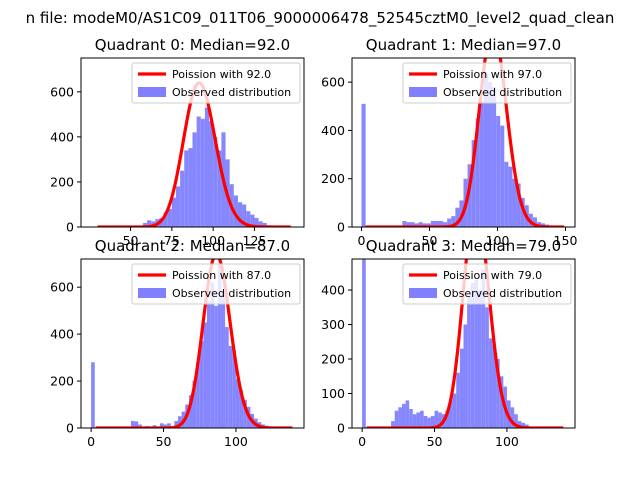 The image size is (640, 480). I want to click on quadrant-1-xtick-label-2: 100, so click(498, 240).